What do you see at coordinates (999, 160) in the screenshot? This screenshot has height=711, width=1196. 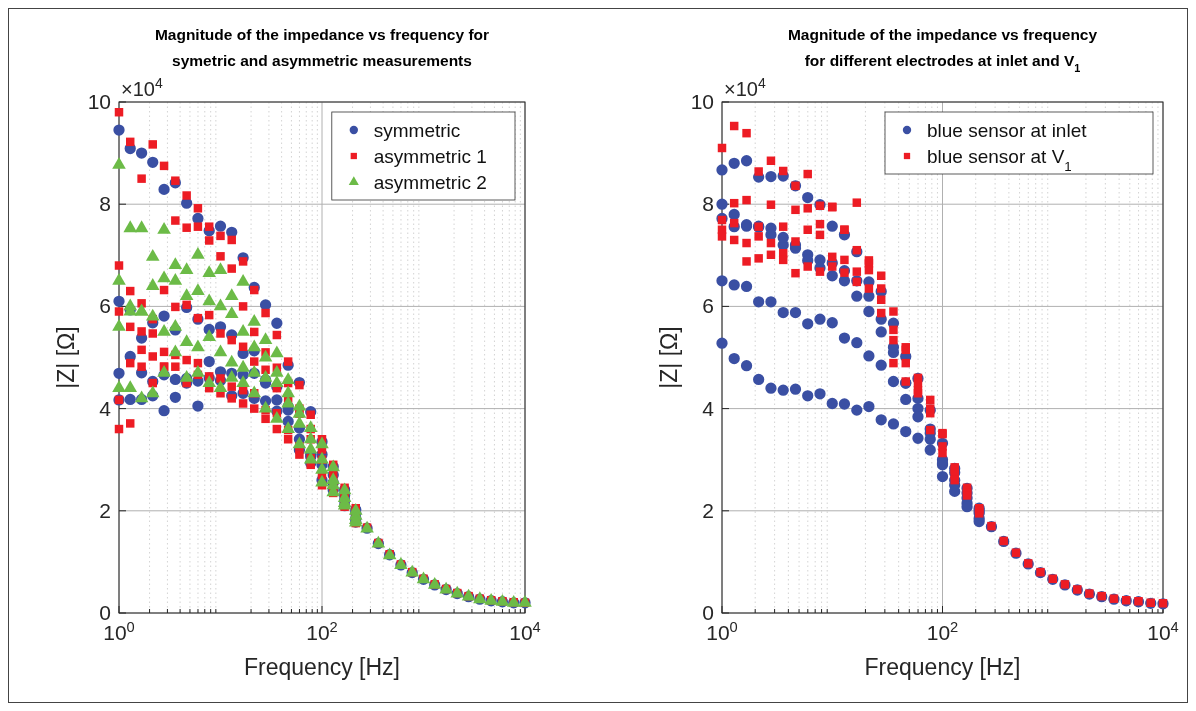 I see `legend-label: blue sensor at V$_{1}$` at bounding box center [999, 160].